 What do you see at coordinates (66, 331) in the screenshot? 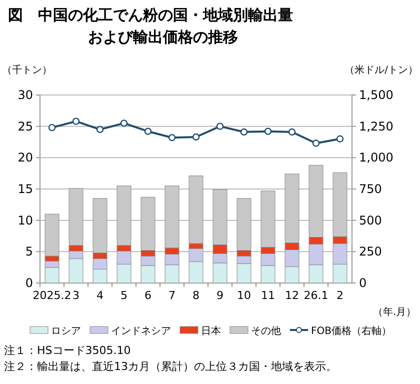
I see `legend-label: ロシア` at bounding box center [66, 331].